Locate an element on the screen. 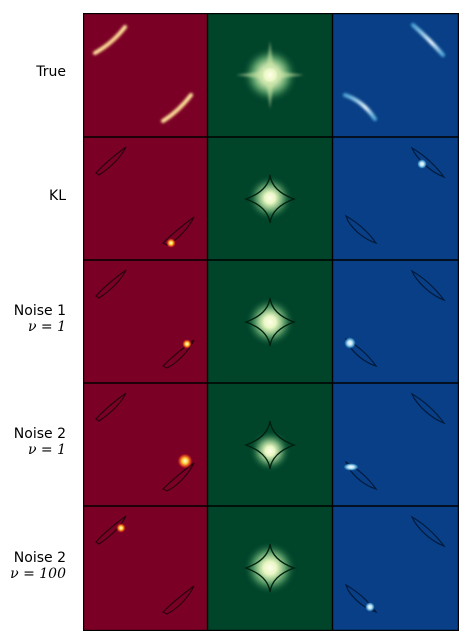  row-label-true: True is located at coordinates (33, 72).